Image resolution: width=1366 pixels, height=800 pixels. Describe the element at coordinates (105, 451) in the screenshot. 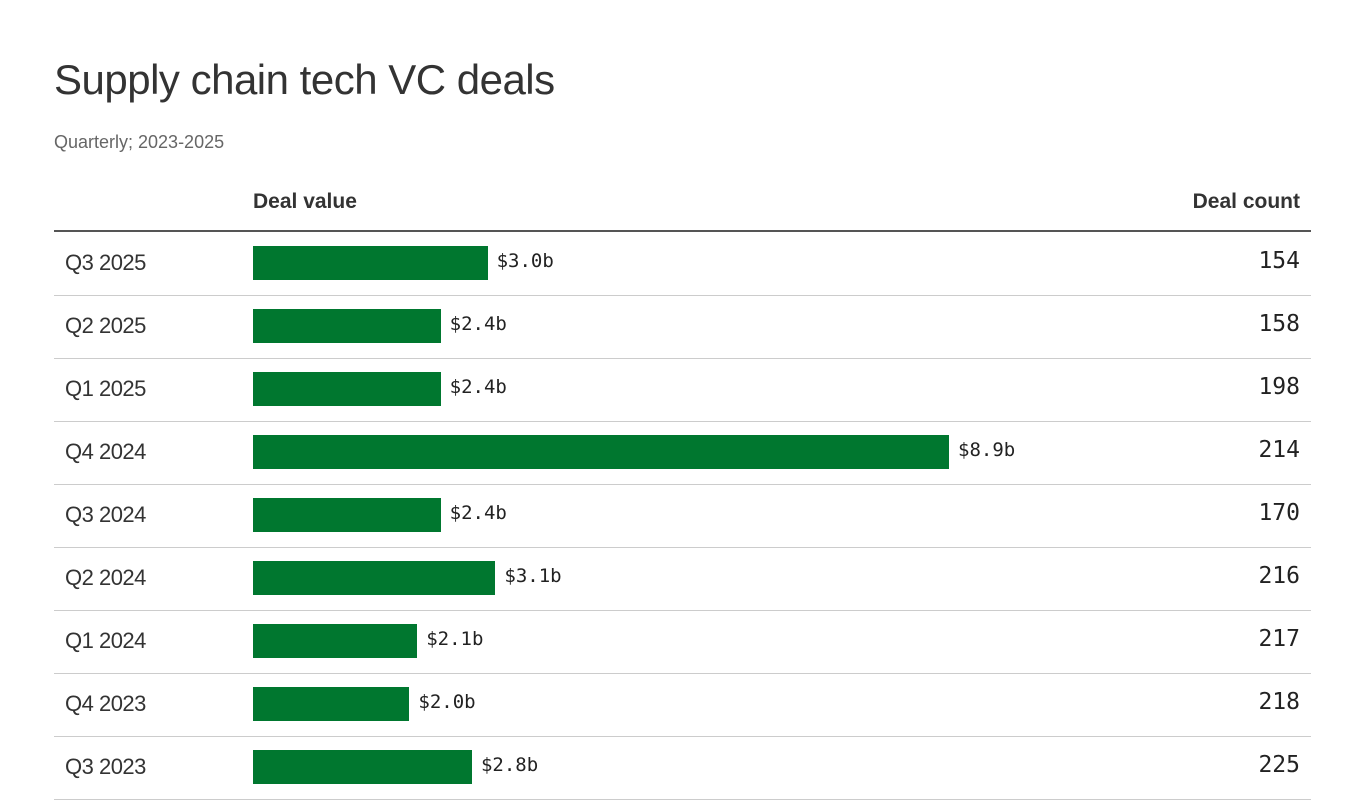

I see `category-label: Q4 2024` at that location.